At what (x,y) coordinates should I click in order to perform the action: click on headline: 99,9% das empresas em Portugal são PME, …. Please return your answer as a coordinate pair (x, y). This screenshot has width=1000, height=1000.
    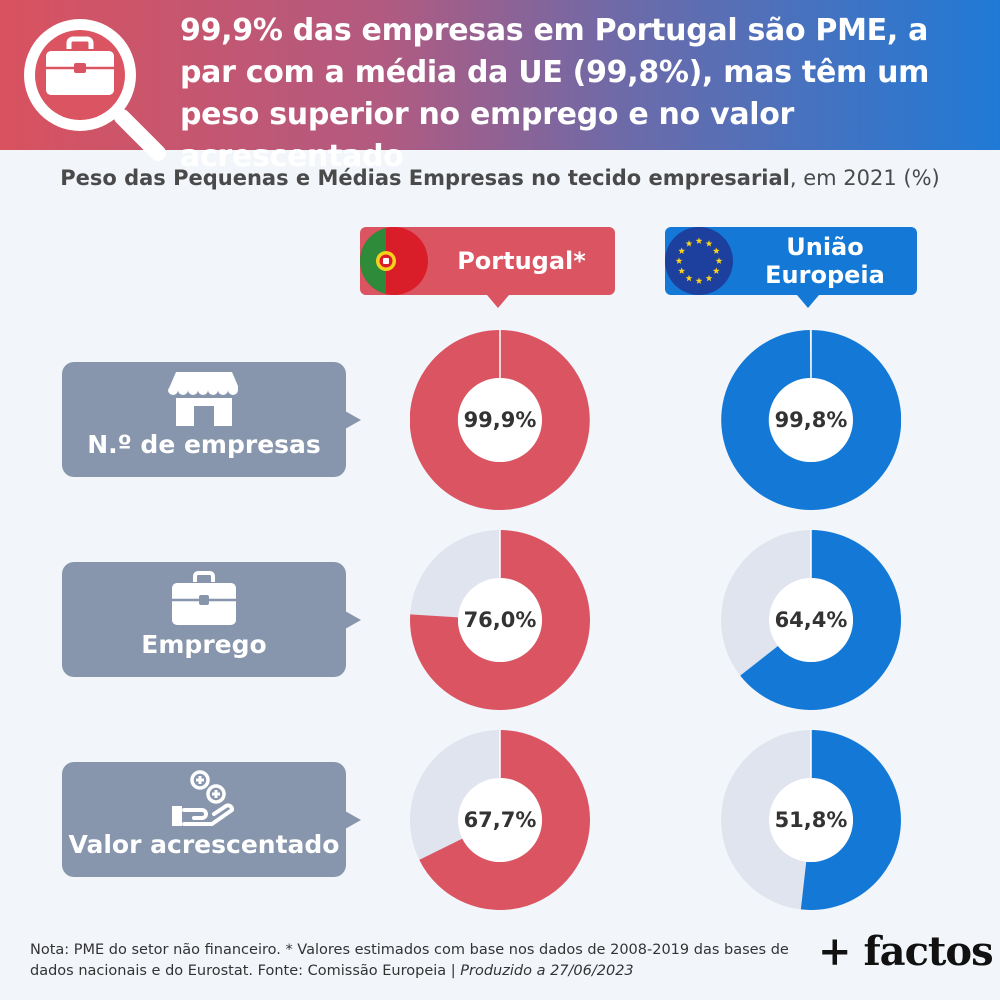
    Looking at the image, I should click on (555, 93).